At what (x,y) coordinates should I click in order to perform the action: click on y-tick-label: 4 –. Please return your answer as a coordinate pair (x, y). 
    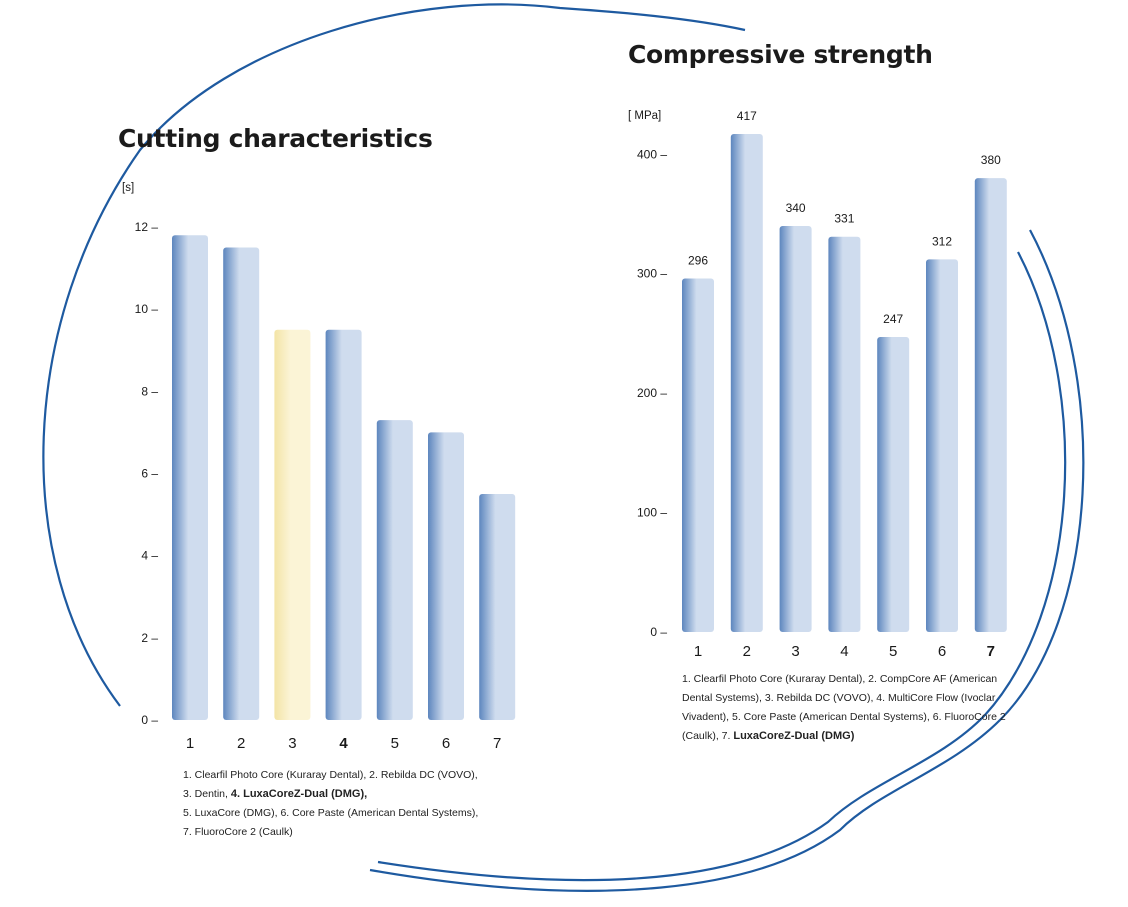
    Looking at the image, I should click on (149, 556).